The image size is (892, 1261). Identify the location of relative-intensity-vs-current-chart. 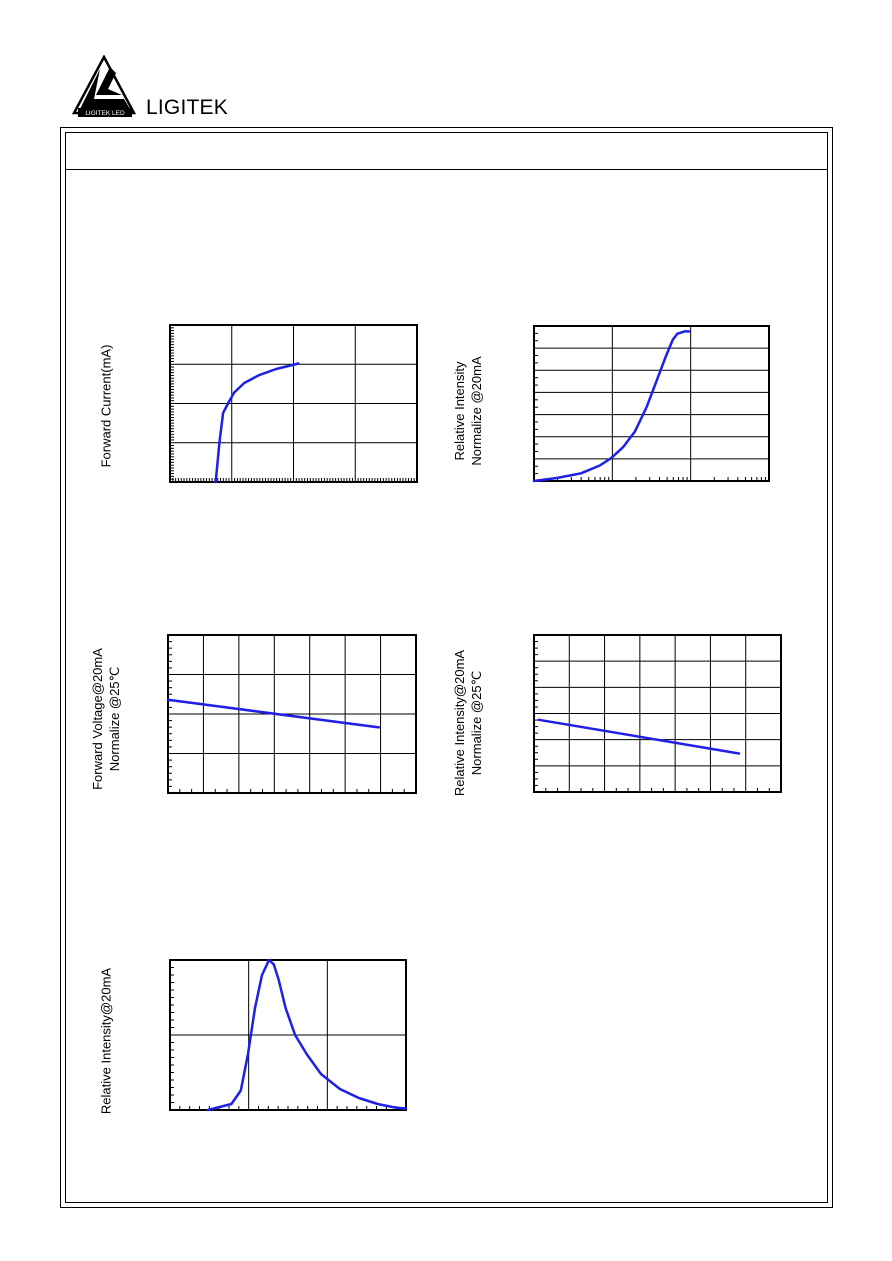
(651, 404).